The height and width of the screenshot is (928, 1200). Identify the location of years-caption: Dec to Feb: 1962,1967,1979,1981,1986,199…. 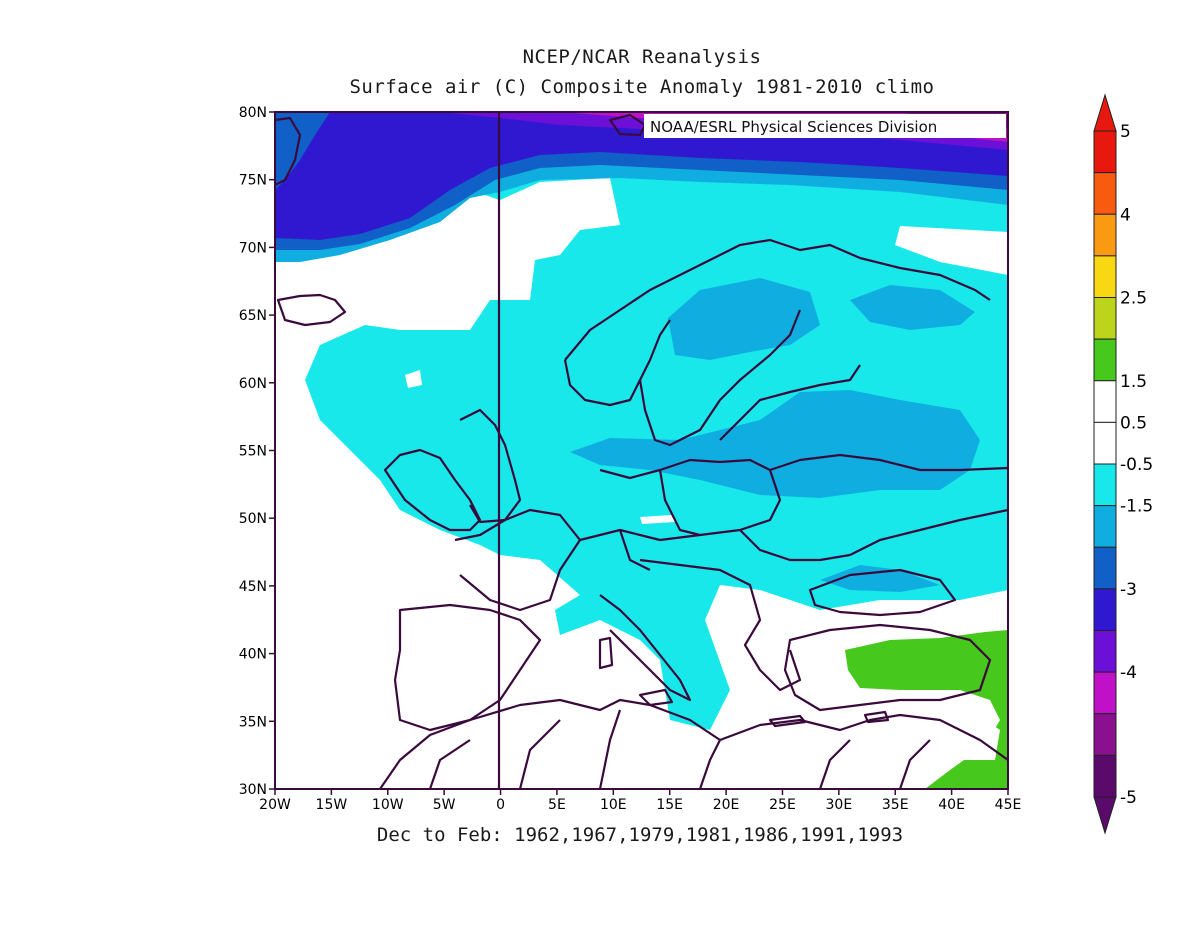
(640, 835).